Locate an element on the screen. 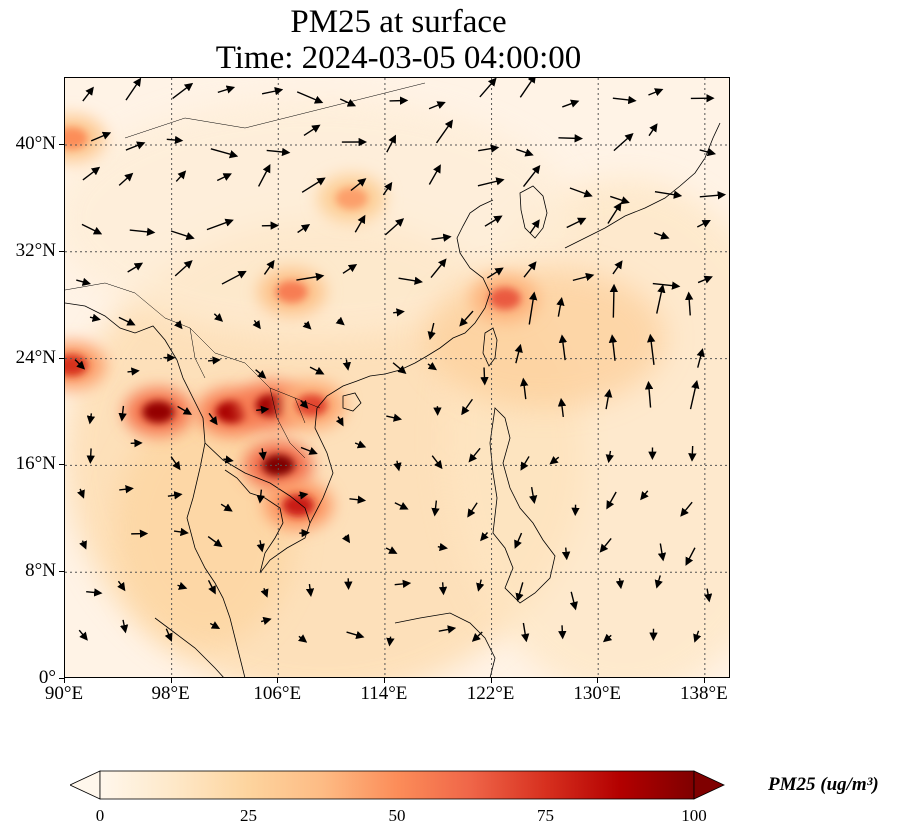 The image size is (905, 836). x-tick-label: 114°E is located at coordinates (384, 693).